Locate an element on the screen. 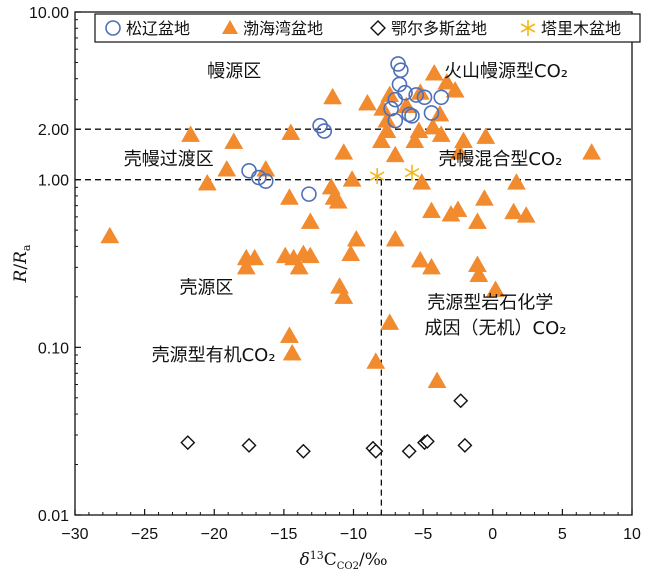 This screenshot has width=650, height=580. legend-circle-icon is located at coordinates (113, 28).